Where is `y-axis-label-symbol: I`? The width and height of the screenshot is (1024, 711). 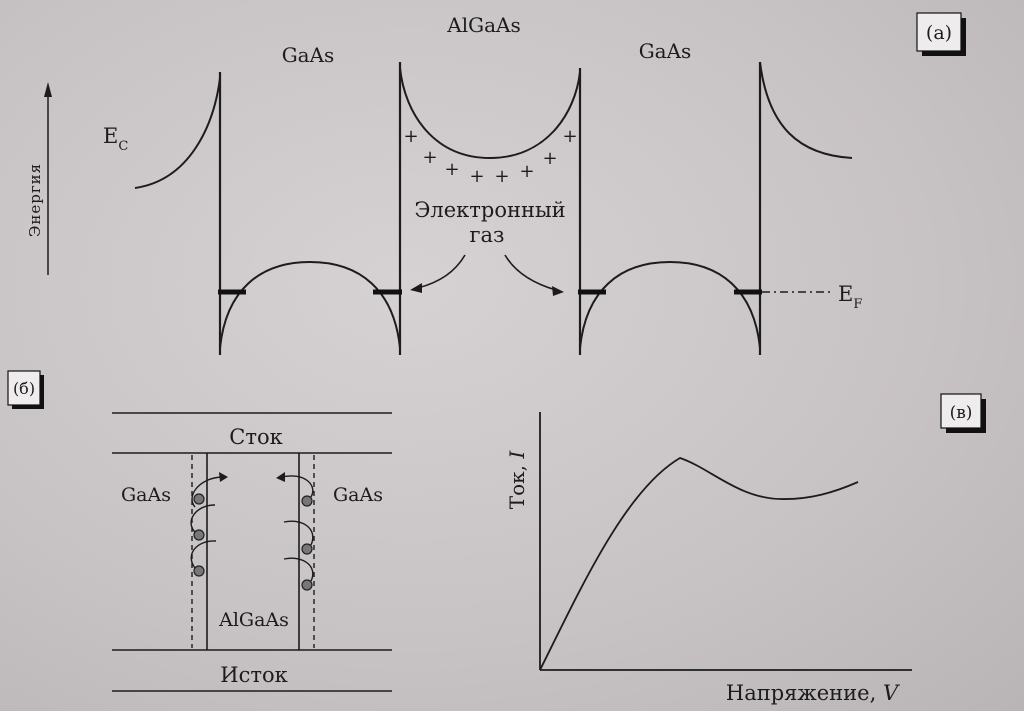 y-axis-label-symbol: I is located at coordinates (517, 455).